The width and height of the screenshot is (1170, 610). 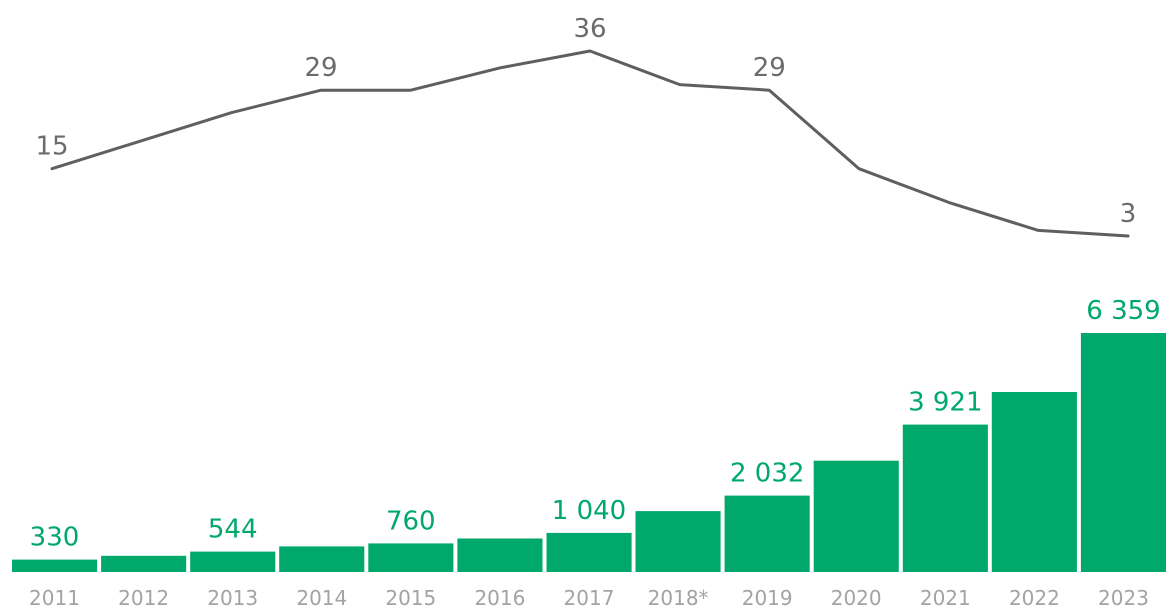 What do you see at coordinates (1123, 311) in the screenshot?
I see `bar-data-label: 6 359` at bounding box center [1123, 311].